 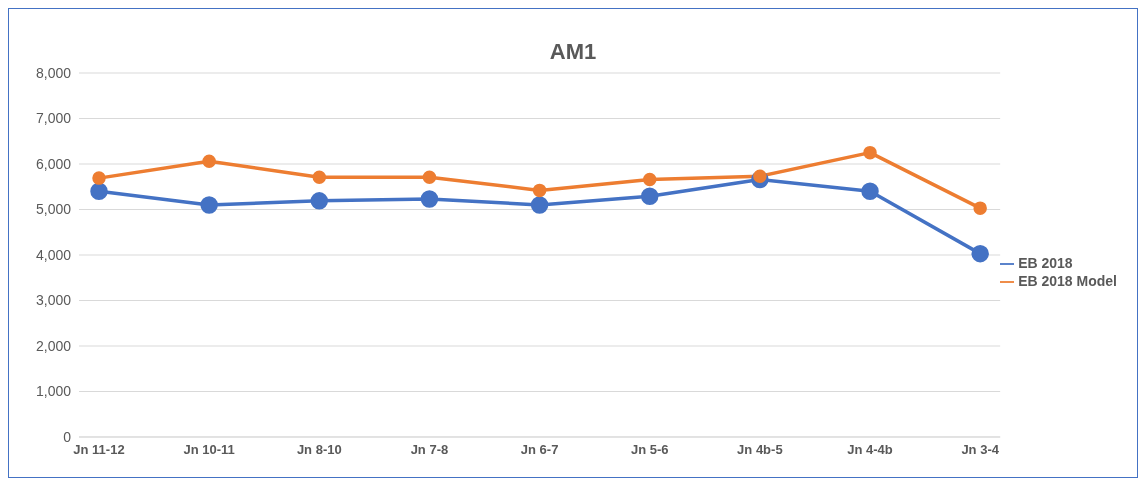 I want to click on y-tick-label: 3,000, so click(x=53, y=300).